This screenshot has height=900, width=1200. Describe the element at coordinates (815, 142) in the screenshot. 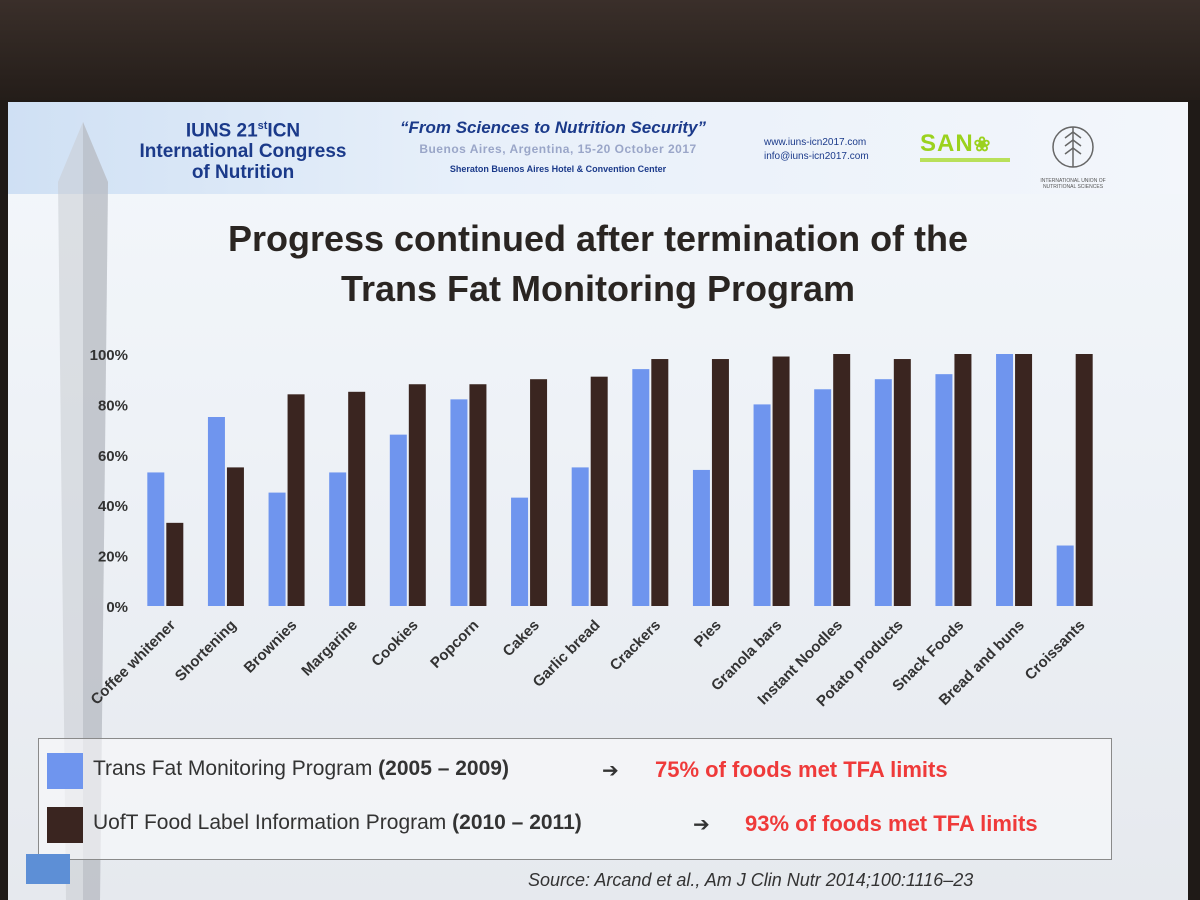

I see `conference-website: www.iuns-icn2017.com` at that location.